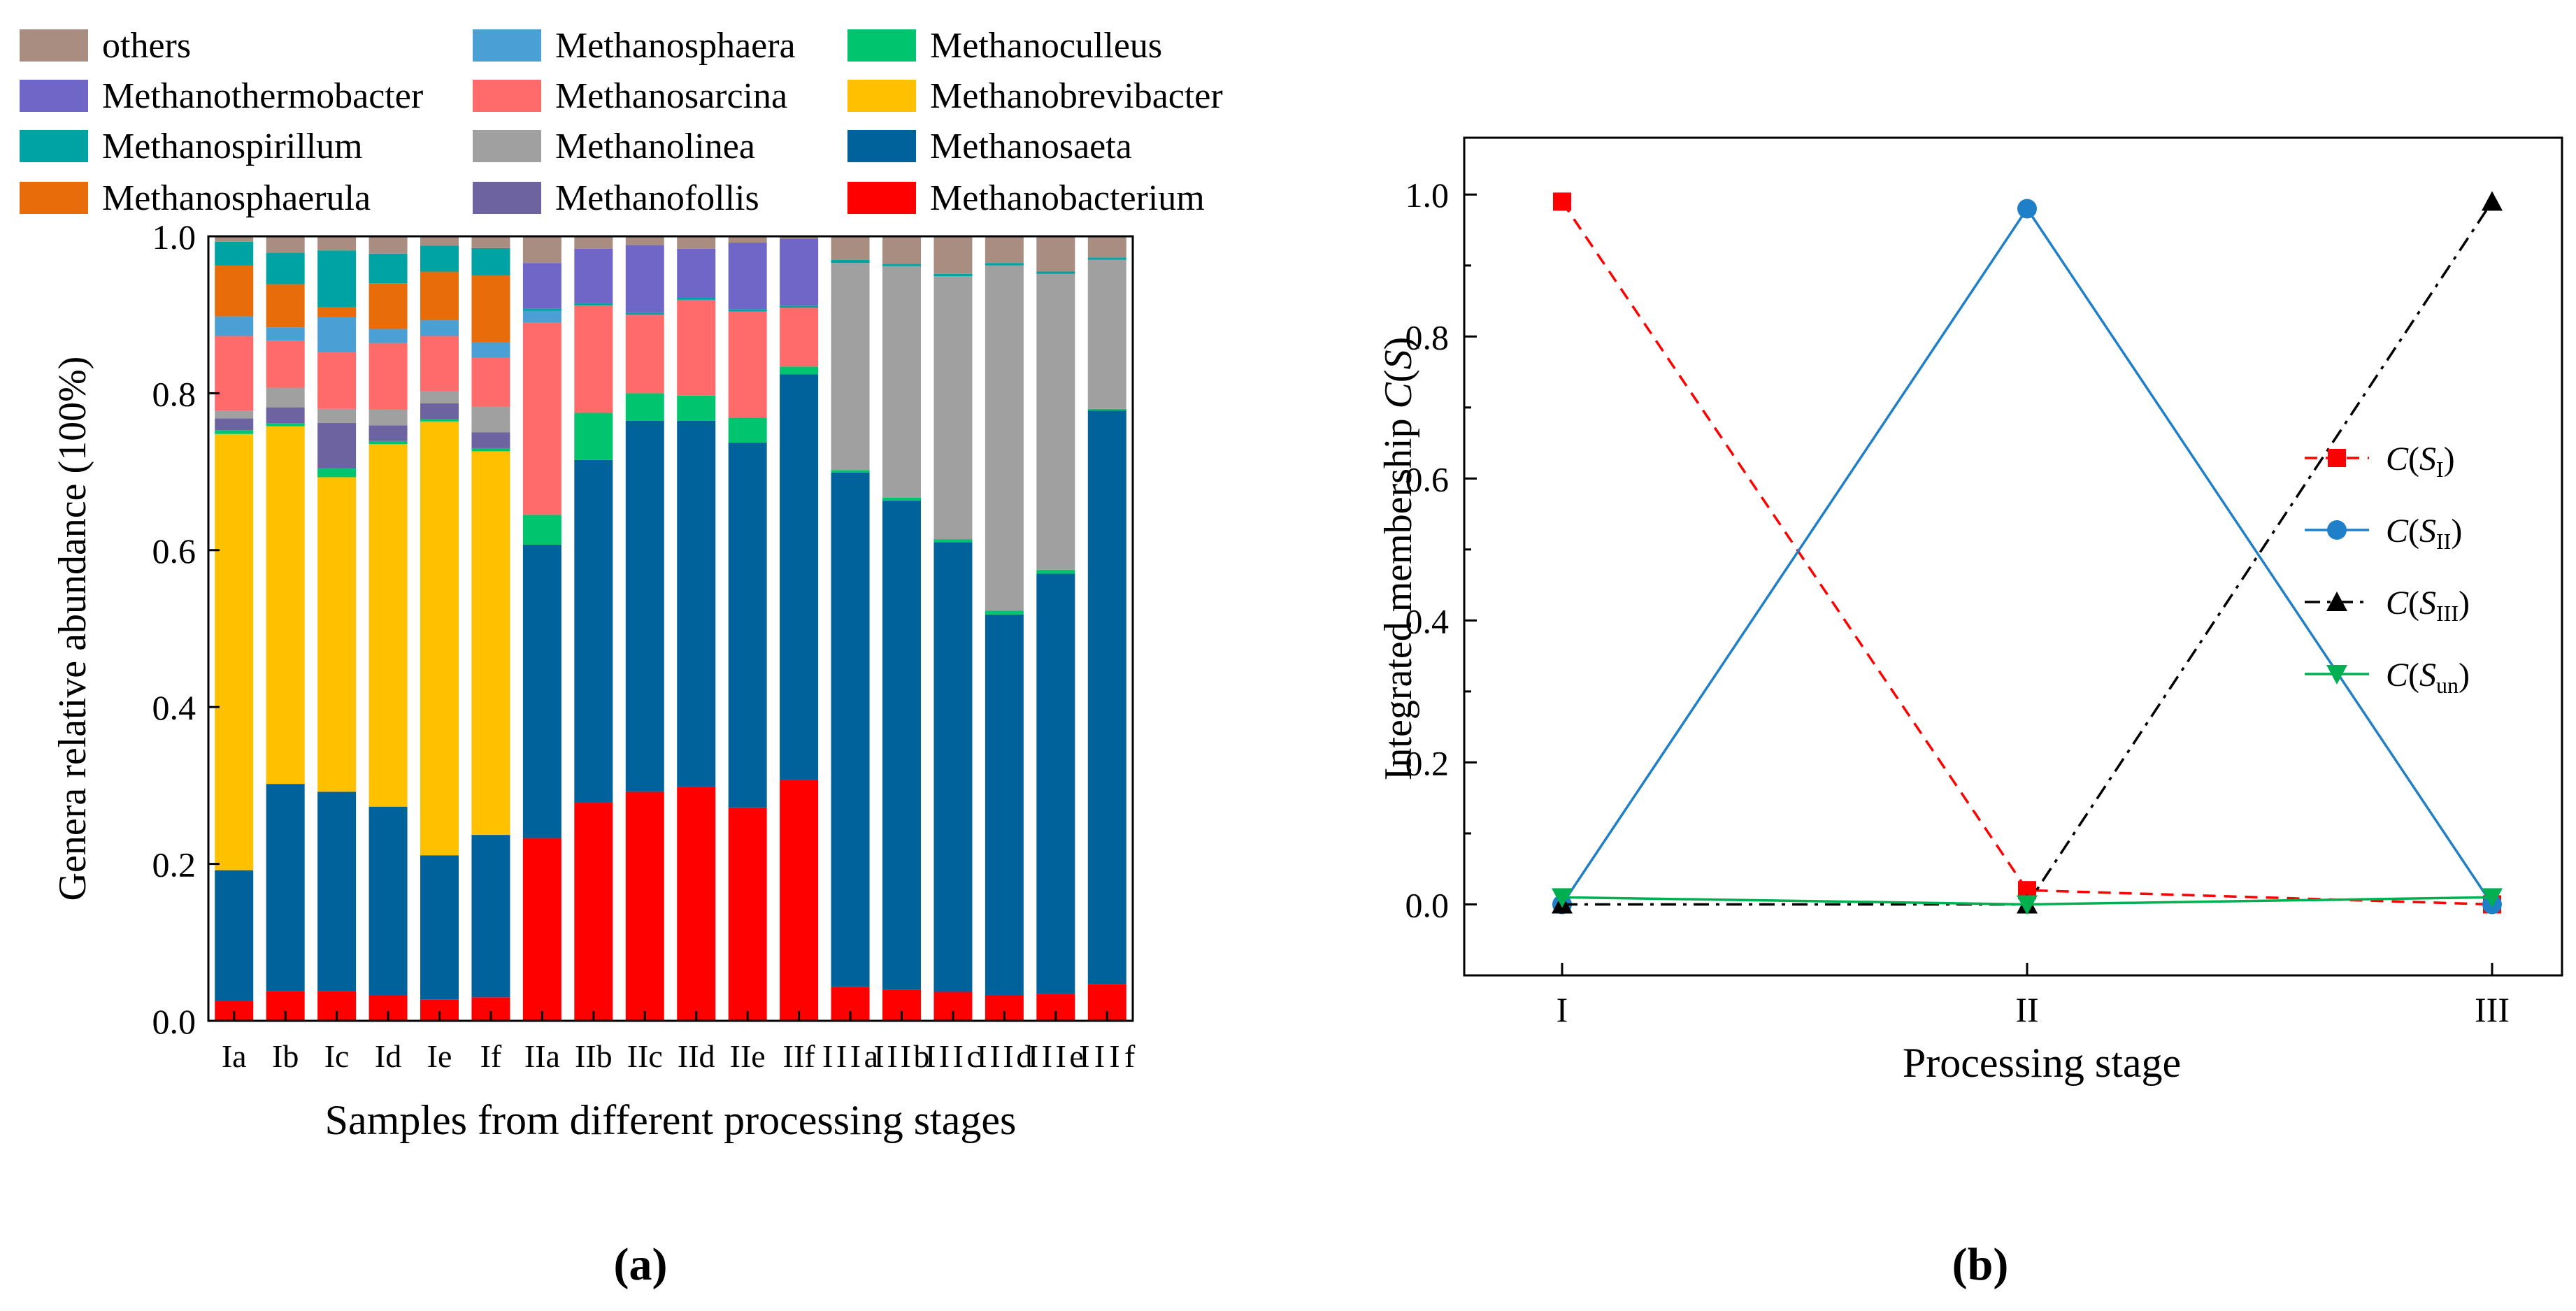  What do you see at coordinates (953, 767) in the screenshot?
I see `bar-segment-iiic-methanosaeta` at bounding box center [953, 767].